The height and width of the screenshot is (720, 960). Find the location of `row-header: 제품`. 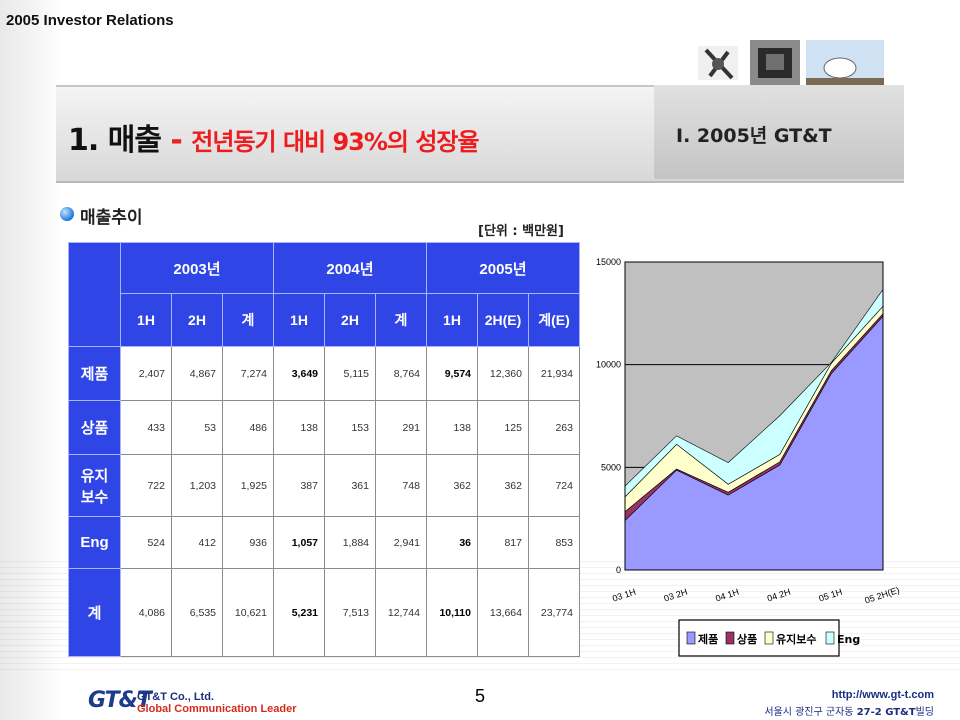

row-header: 제품 is located at coordinates (94, 373).